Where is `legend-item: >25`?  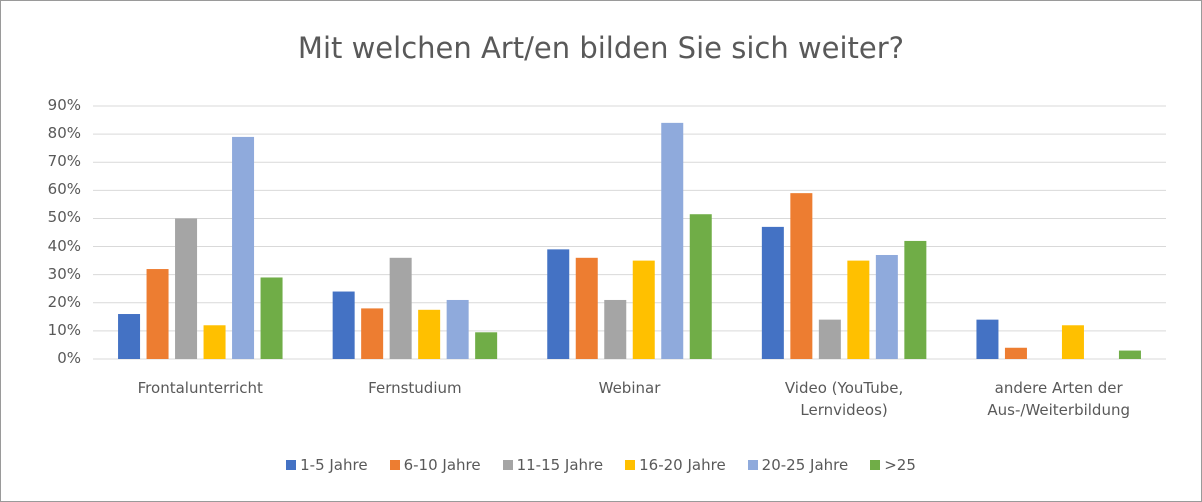 legend-item: >25 is located at coordinates (893, 465).